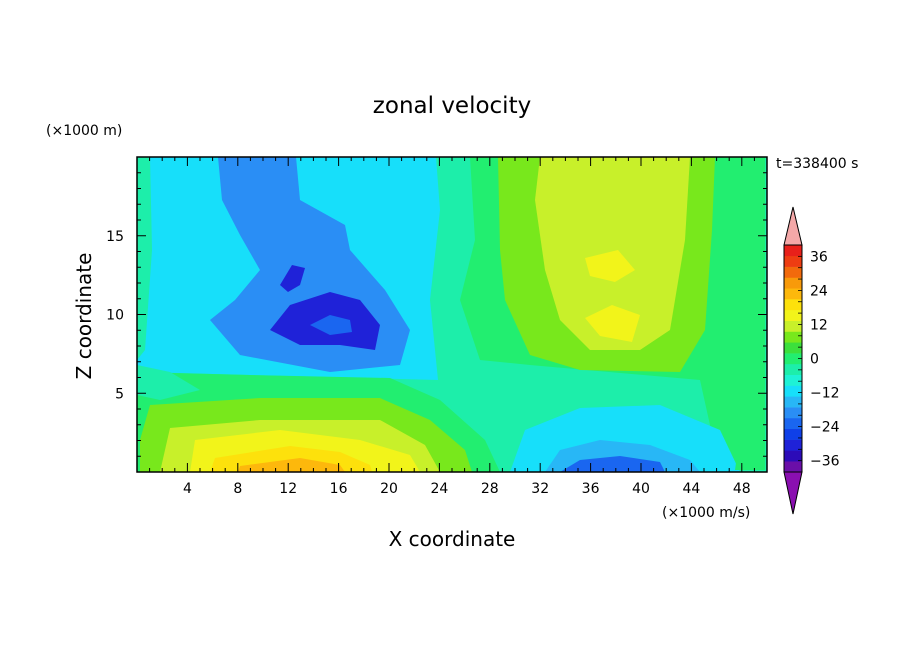 The width and height of the screenshot is (904, 654). Describe the element at coordinates (291, 465) in the screenshot. I see `contour-lower-jet-peak` at that location.